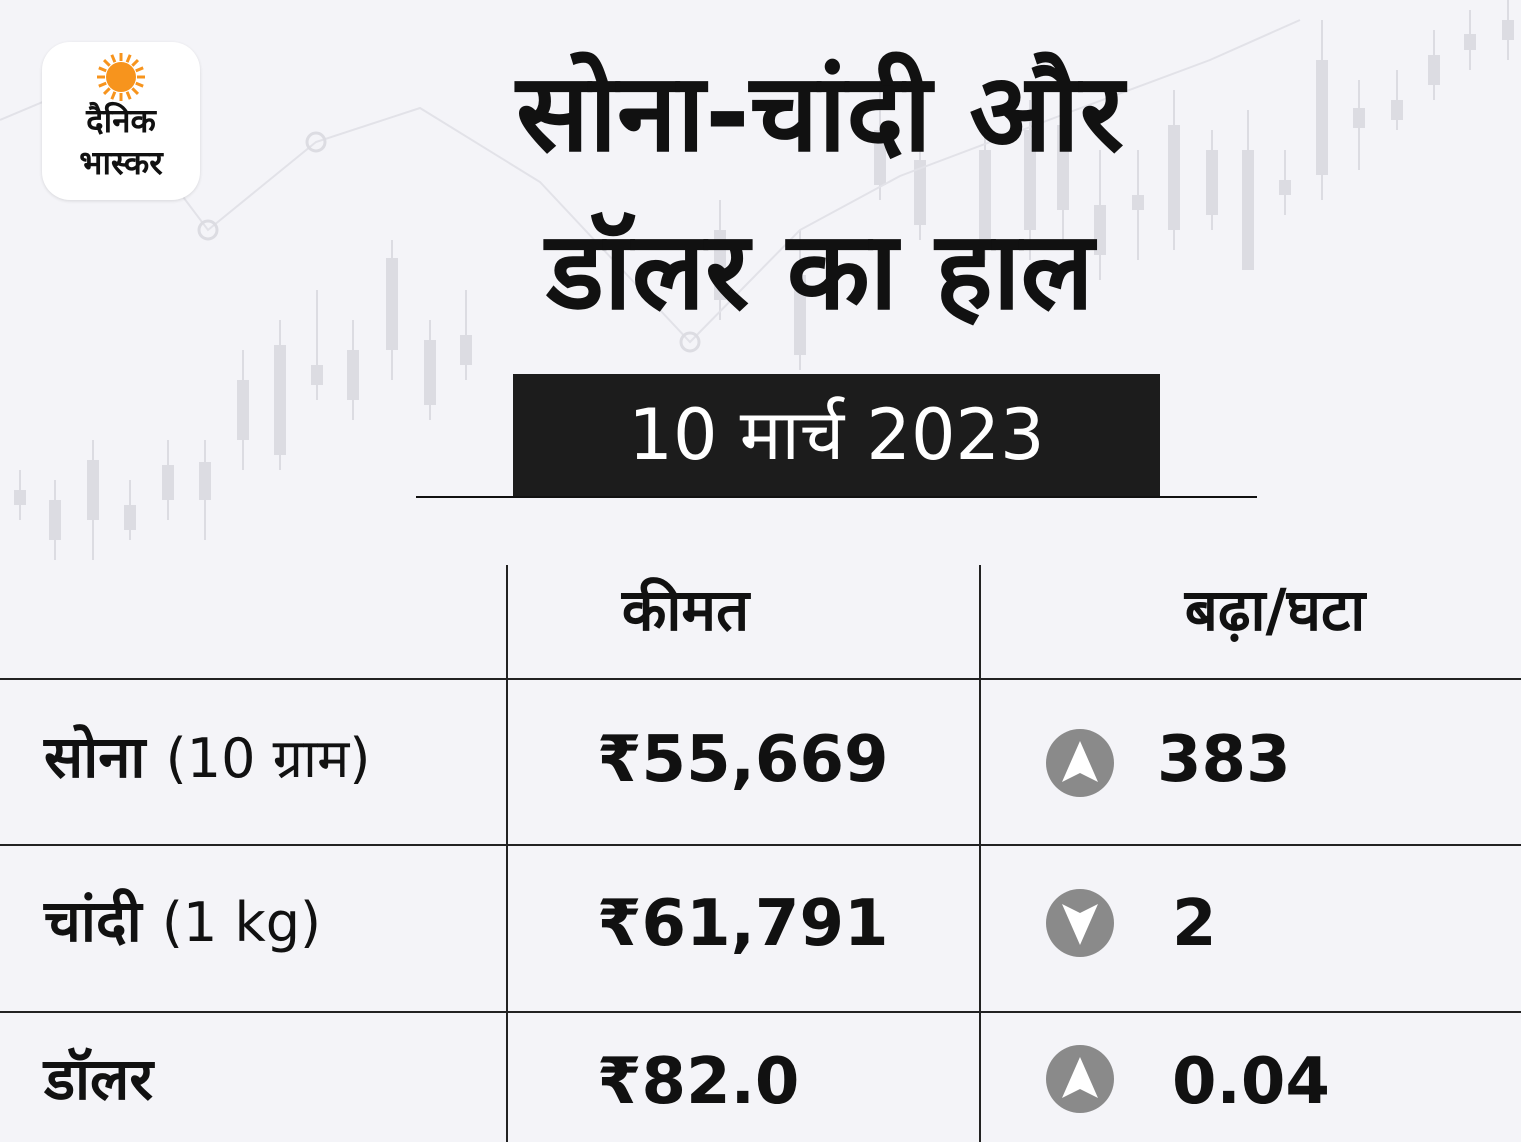  I want to click on row-silver-price: ₹61,791, so click(743, 924).